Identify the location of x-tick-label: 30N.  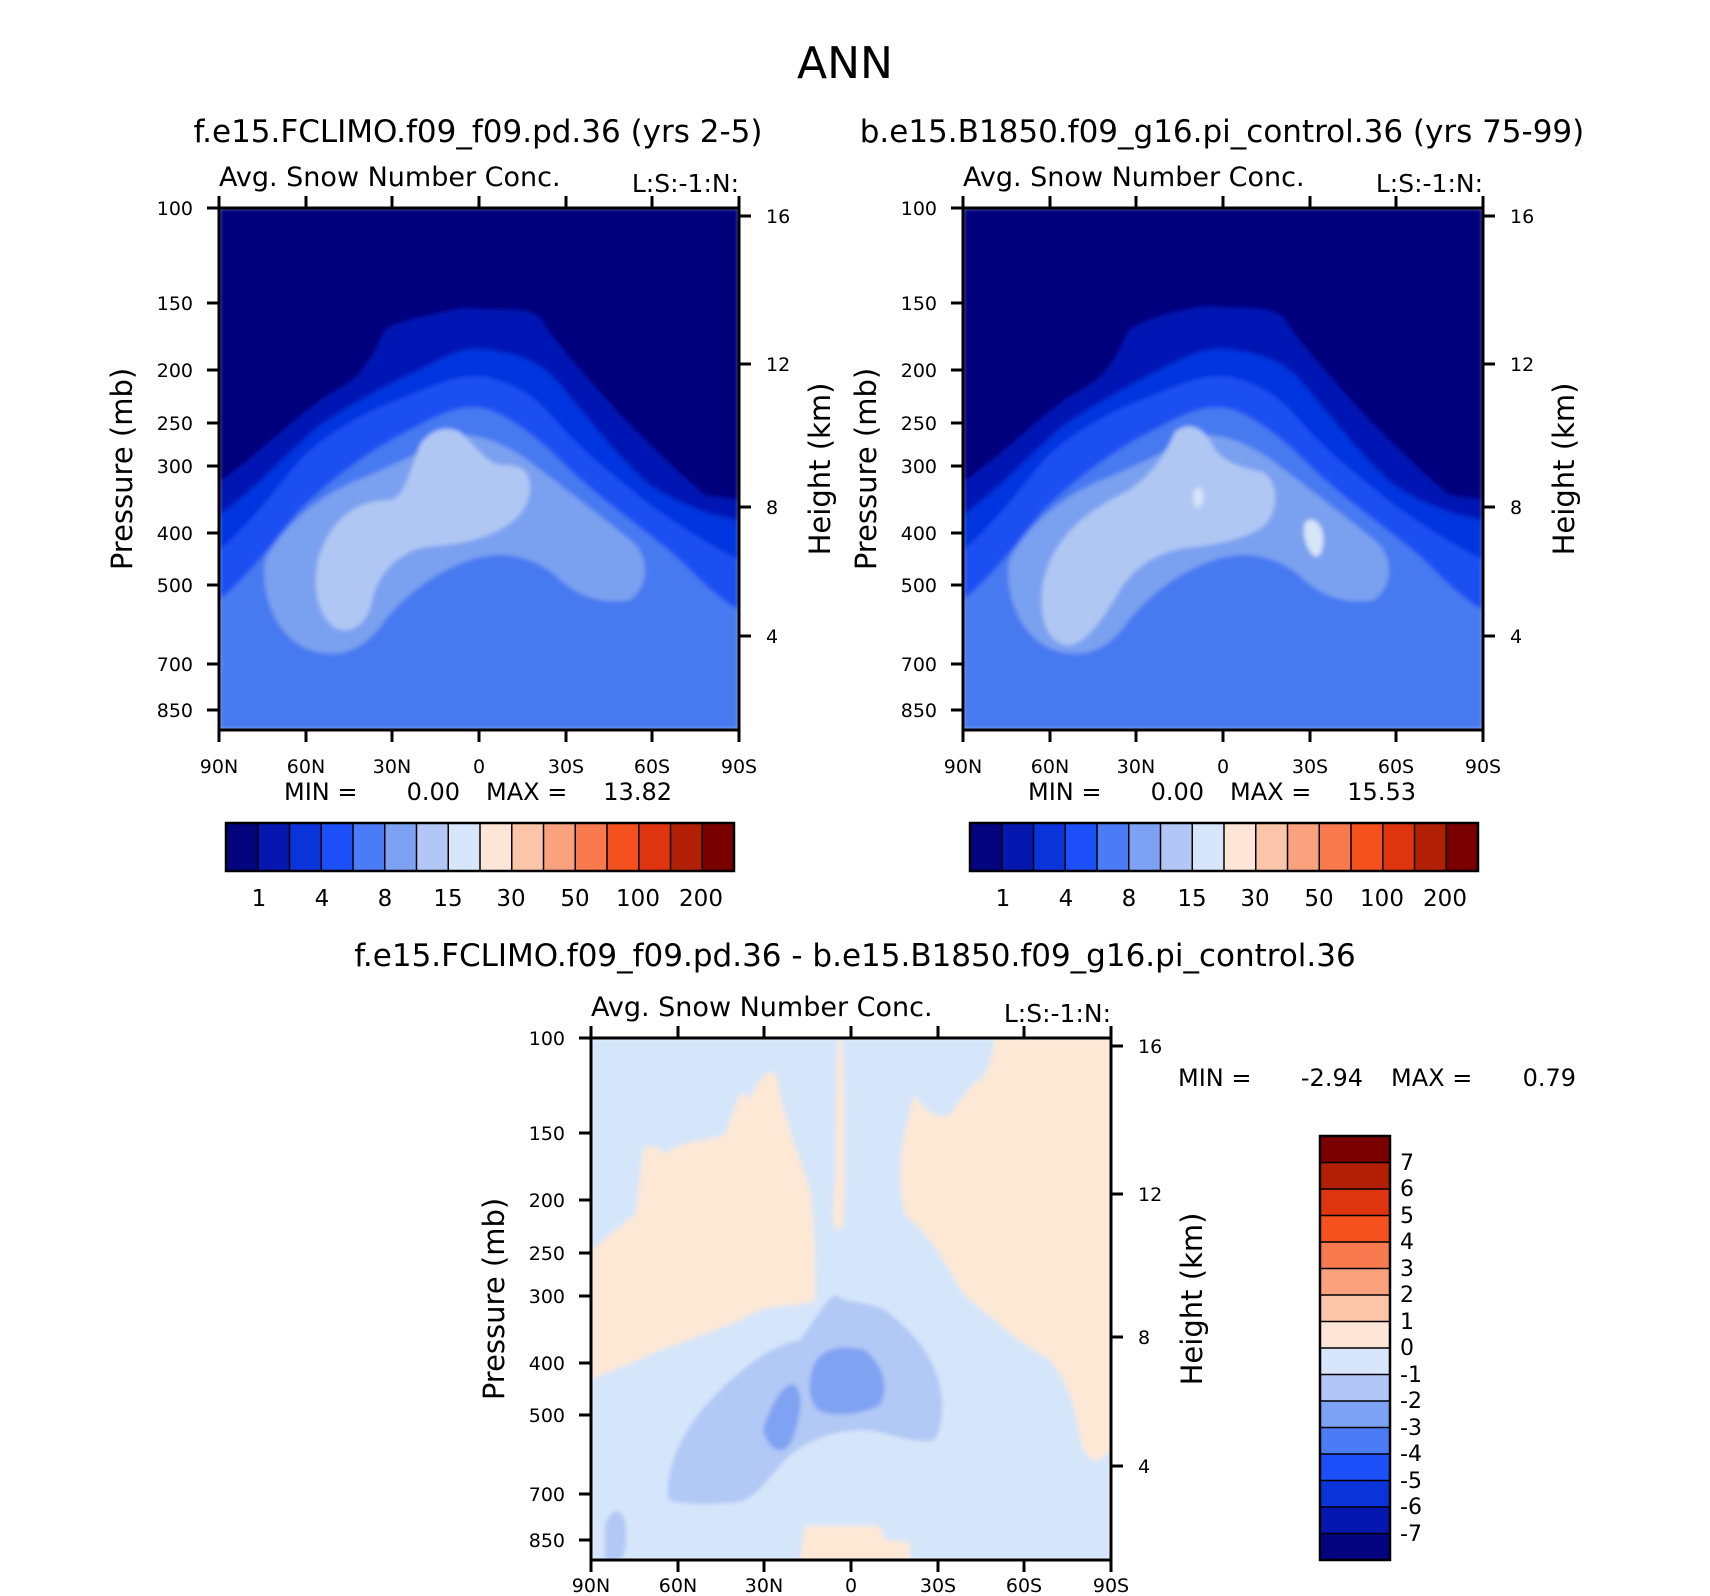
(1136, 767).